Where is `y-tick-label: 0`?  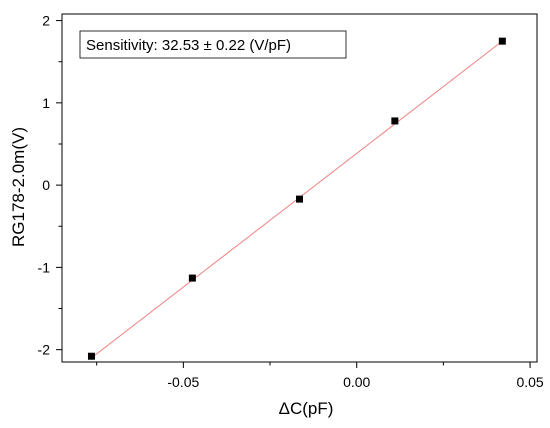 y-tick-label: 0 is located at coordinates (46, 185).